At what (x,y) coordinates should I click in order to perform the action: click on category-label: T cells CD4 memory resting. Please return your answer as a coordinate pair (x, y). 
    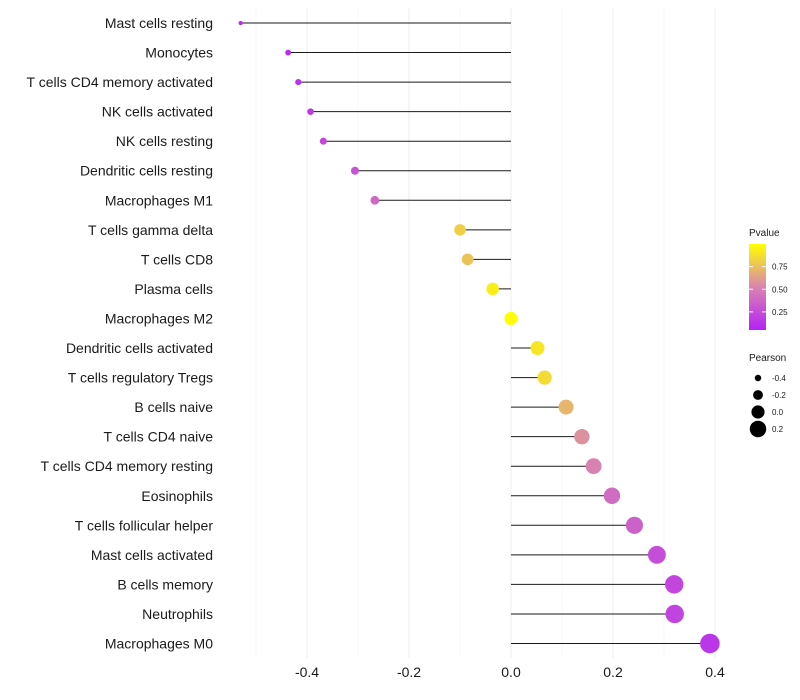
    Looking at the image, I should click on (127, 466).